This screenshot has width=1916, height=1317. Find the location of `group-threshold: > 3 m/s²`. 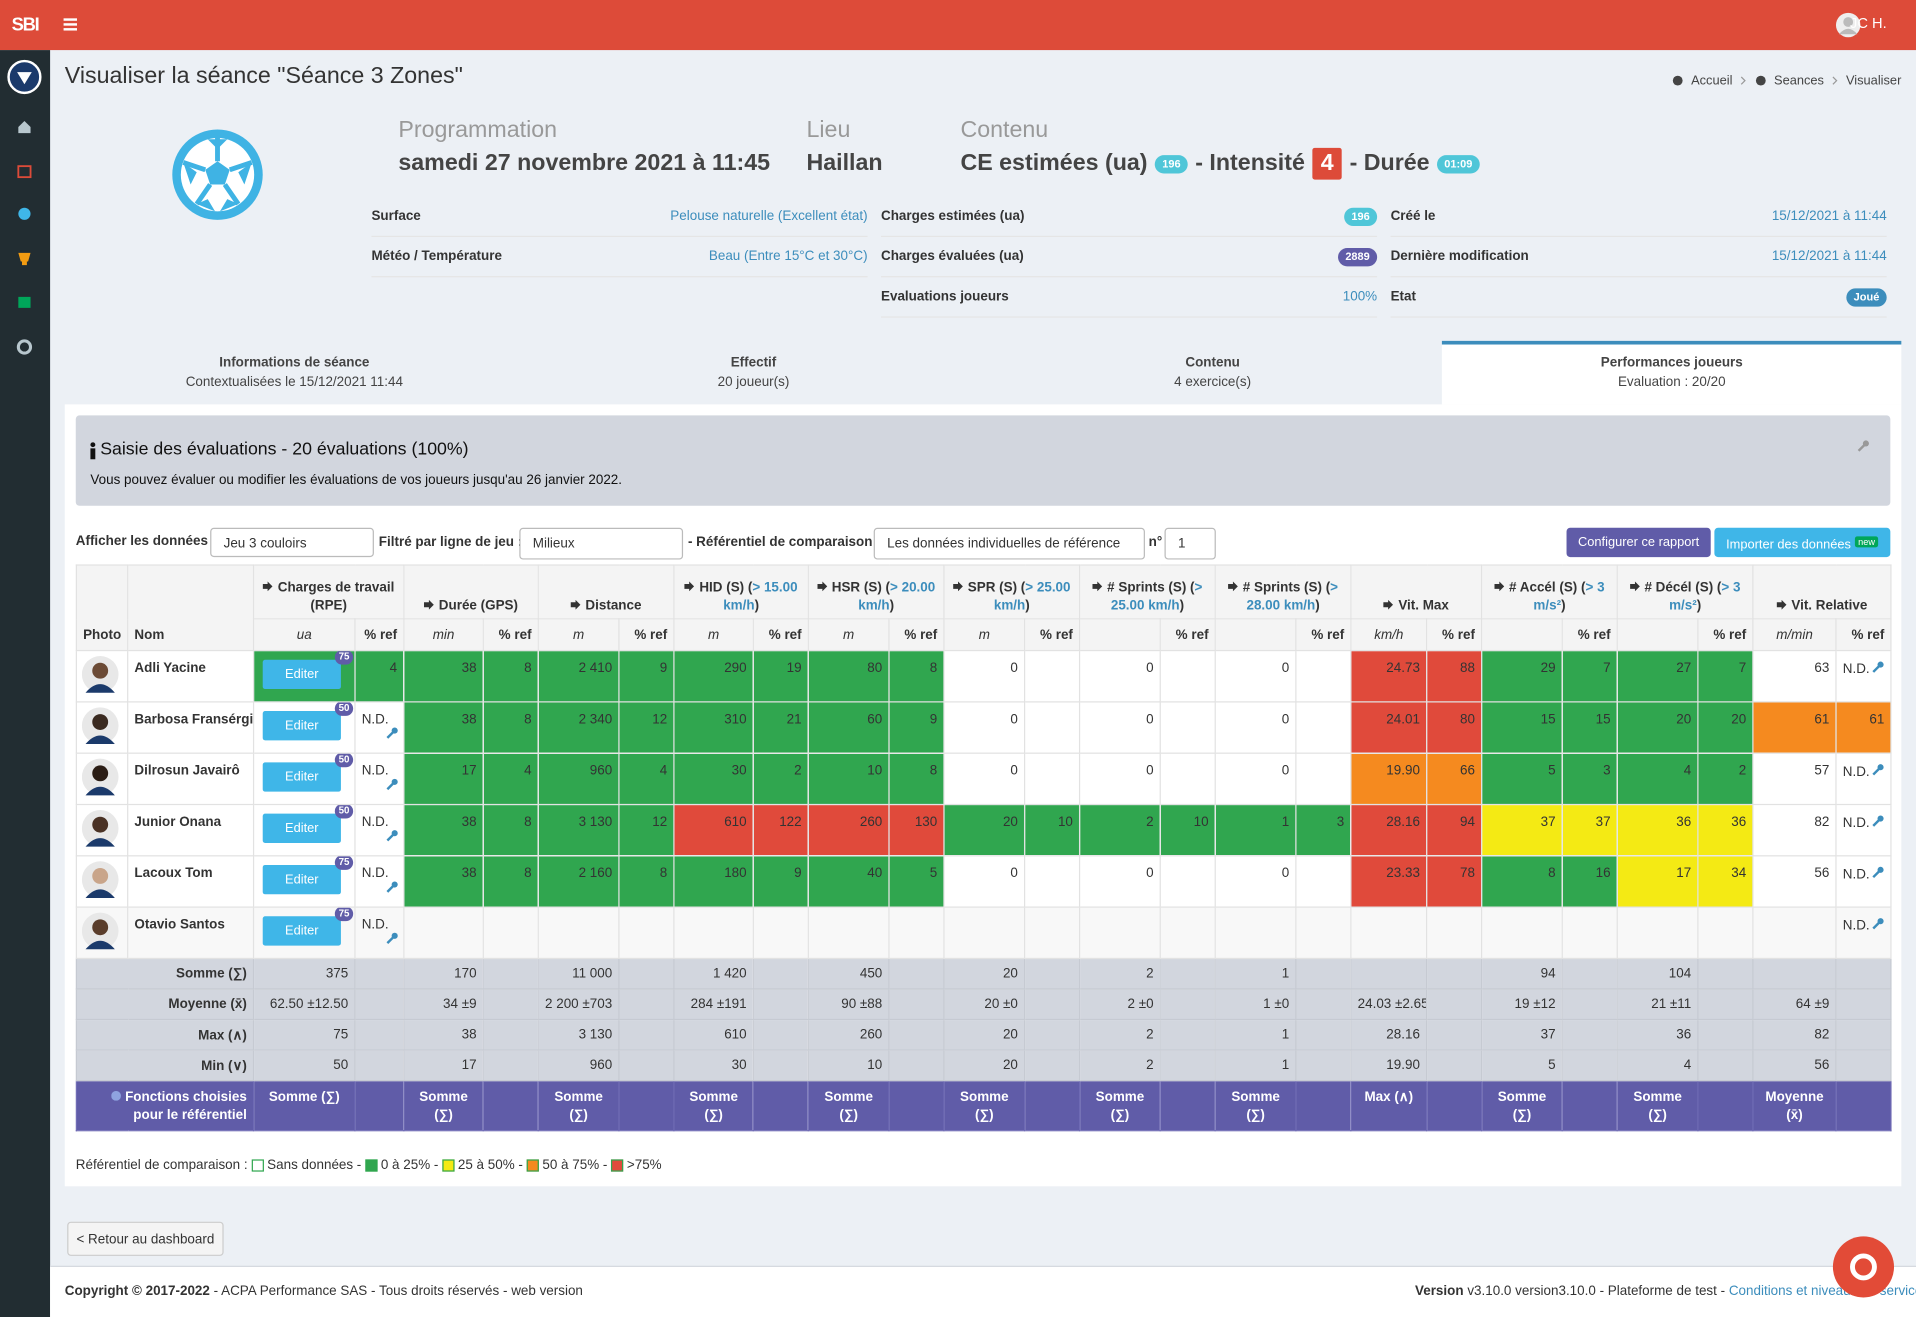

group-threshold: > 3 m/s² is located at coordinates (1569, 597).